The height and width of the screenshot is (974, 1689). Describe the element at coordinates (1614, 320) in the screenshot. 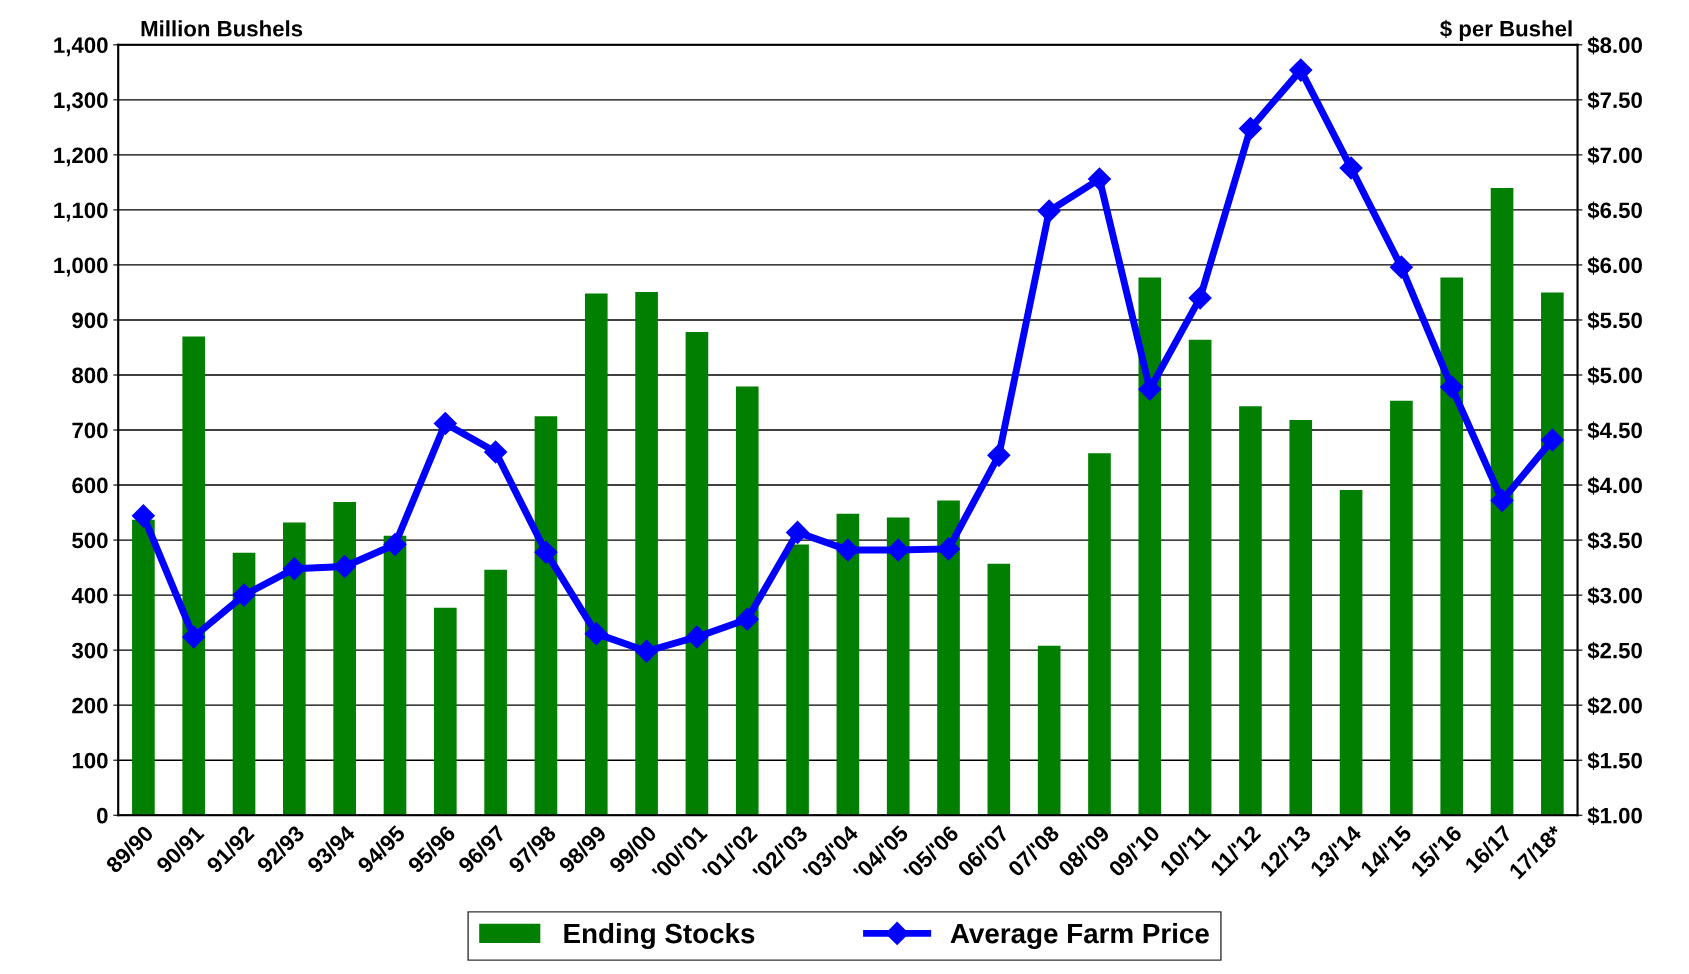

I see `y2-tick-label: $5.50` at that location.